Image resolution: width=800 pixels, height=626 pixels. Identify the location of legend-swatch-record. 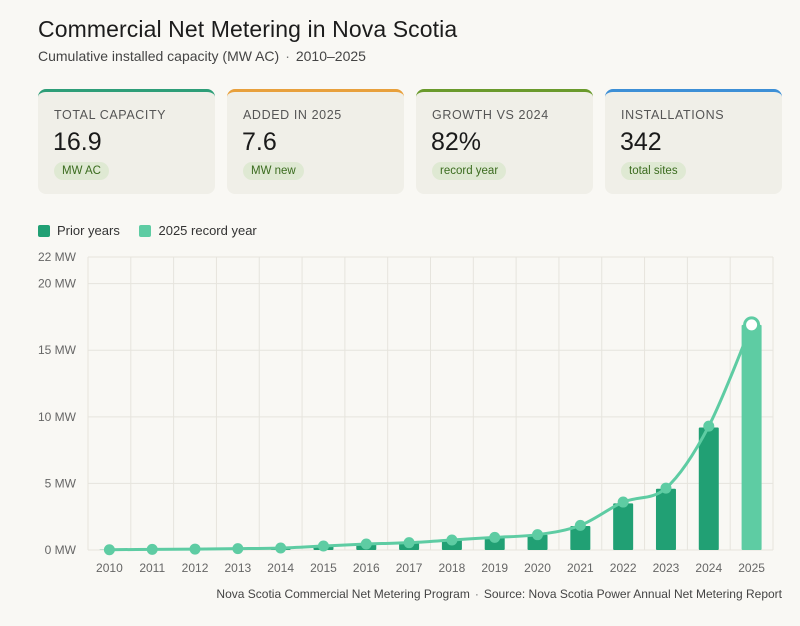
(145, 230).